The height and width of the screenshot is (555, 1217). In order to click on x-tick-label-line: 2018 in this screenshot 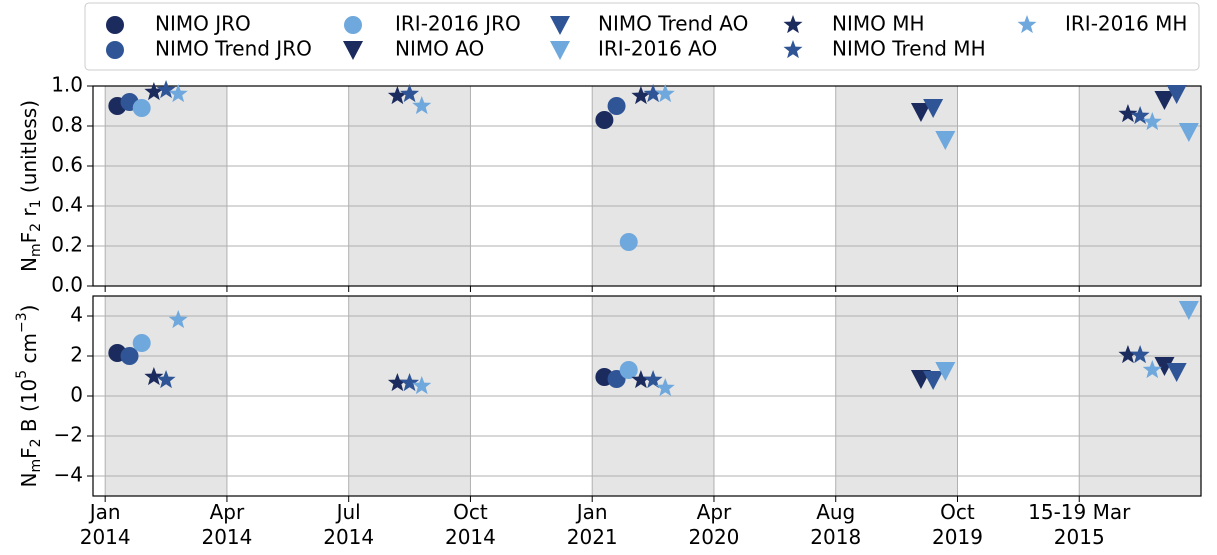, I will do `click(835, 537)`.